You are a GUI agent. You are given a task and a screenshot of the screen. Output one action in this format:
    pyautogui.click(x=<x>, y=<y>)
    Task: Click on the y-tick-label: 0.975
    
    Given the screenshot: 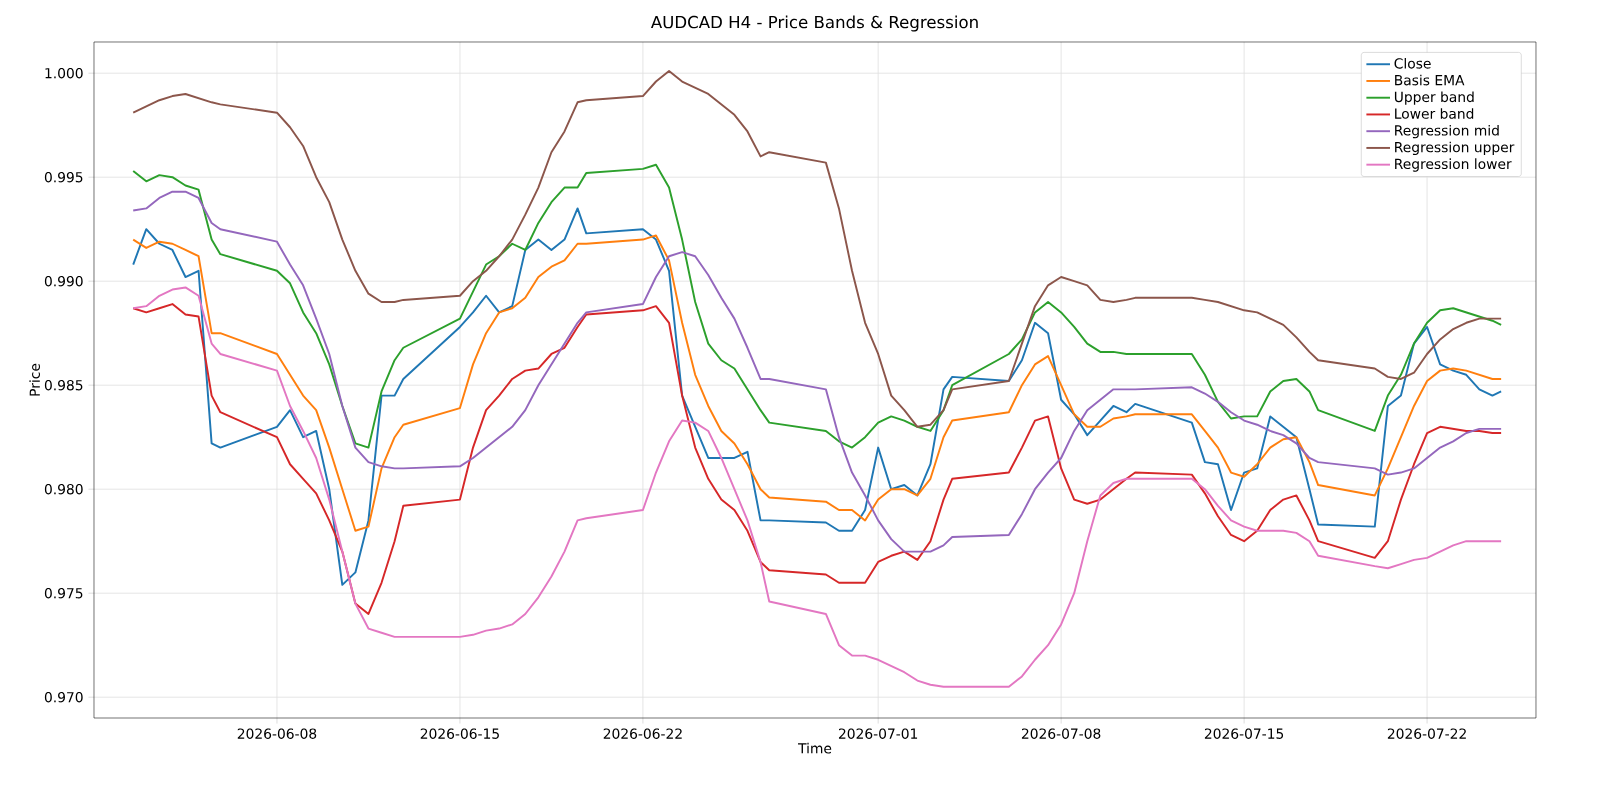 What is the action you would take?
    pyautogui.click(x=63, y=593)
    